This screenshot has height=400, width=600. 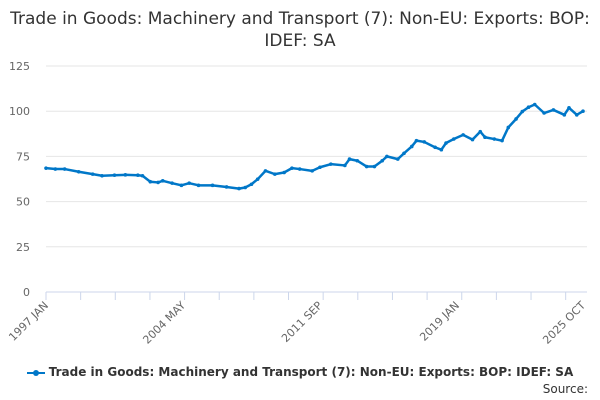 What do you see at coordinates (28, 321) in the screenshot?
I see `x-tick-label: 1997 JAN` at bounding box center [28, 321].